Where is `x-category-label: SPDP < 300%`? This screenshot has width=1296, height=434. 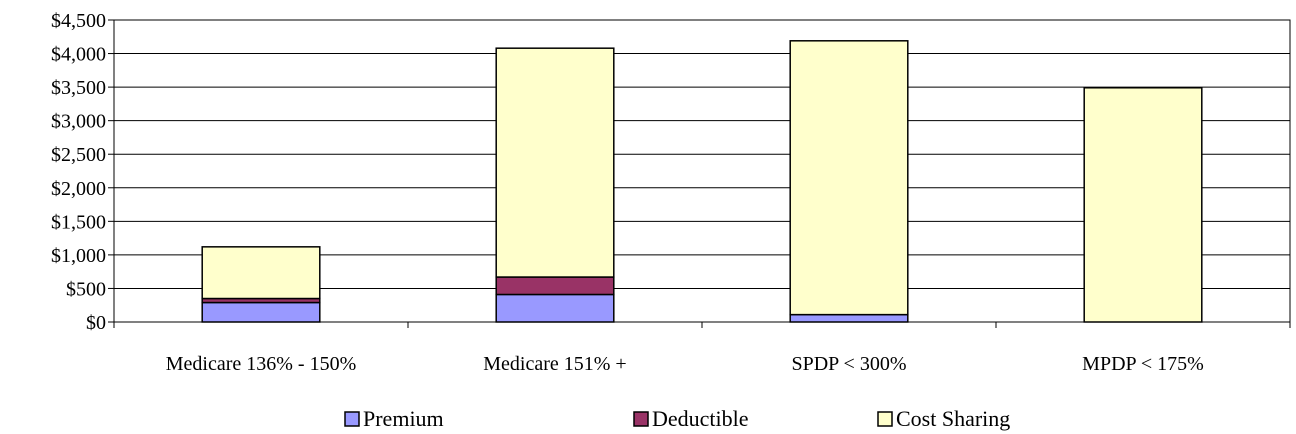
x-category-label: SPDP < 300% is located at coordinates (848, 364).